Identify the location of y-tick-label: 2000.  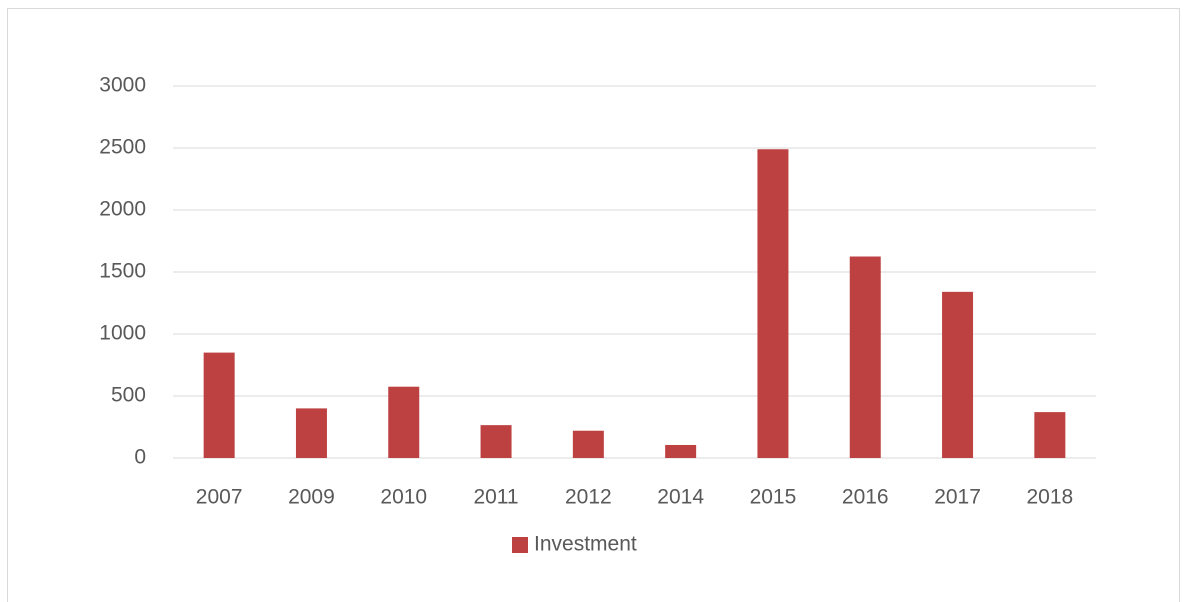
(122, 209).